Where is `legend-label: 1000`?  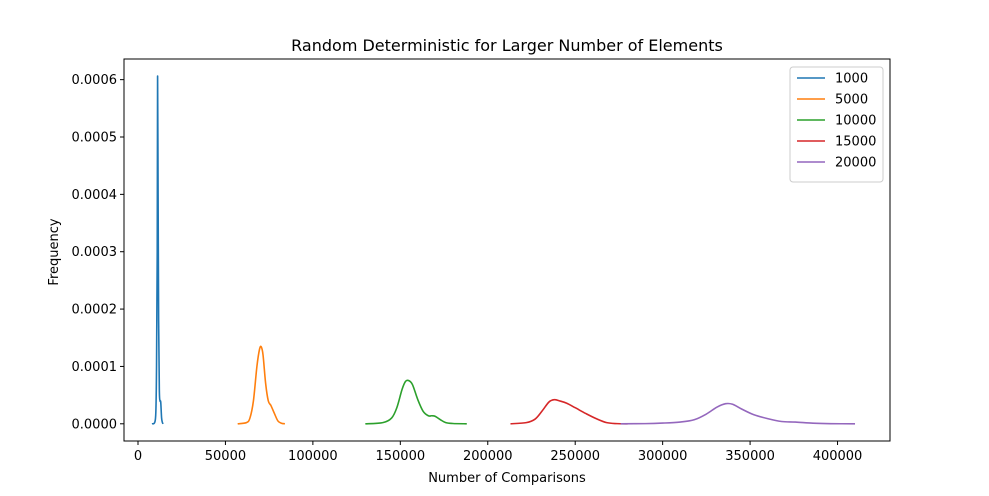
legend-label: 1000 is located at coordinates (851, 79).